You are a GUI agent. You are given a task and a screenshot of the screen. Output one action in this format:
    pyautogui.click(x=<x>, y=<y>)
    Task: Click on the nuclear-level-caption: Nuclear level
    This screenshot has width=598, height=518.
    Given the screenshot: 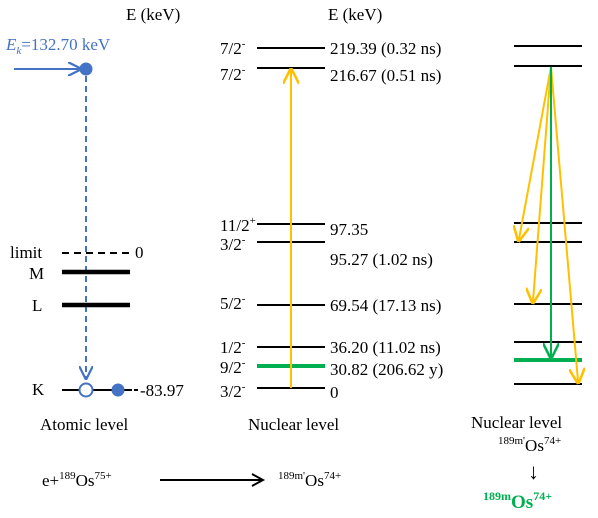 What is the action you would take?
    pyautogui.click(x=293, y=424)
    